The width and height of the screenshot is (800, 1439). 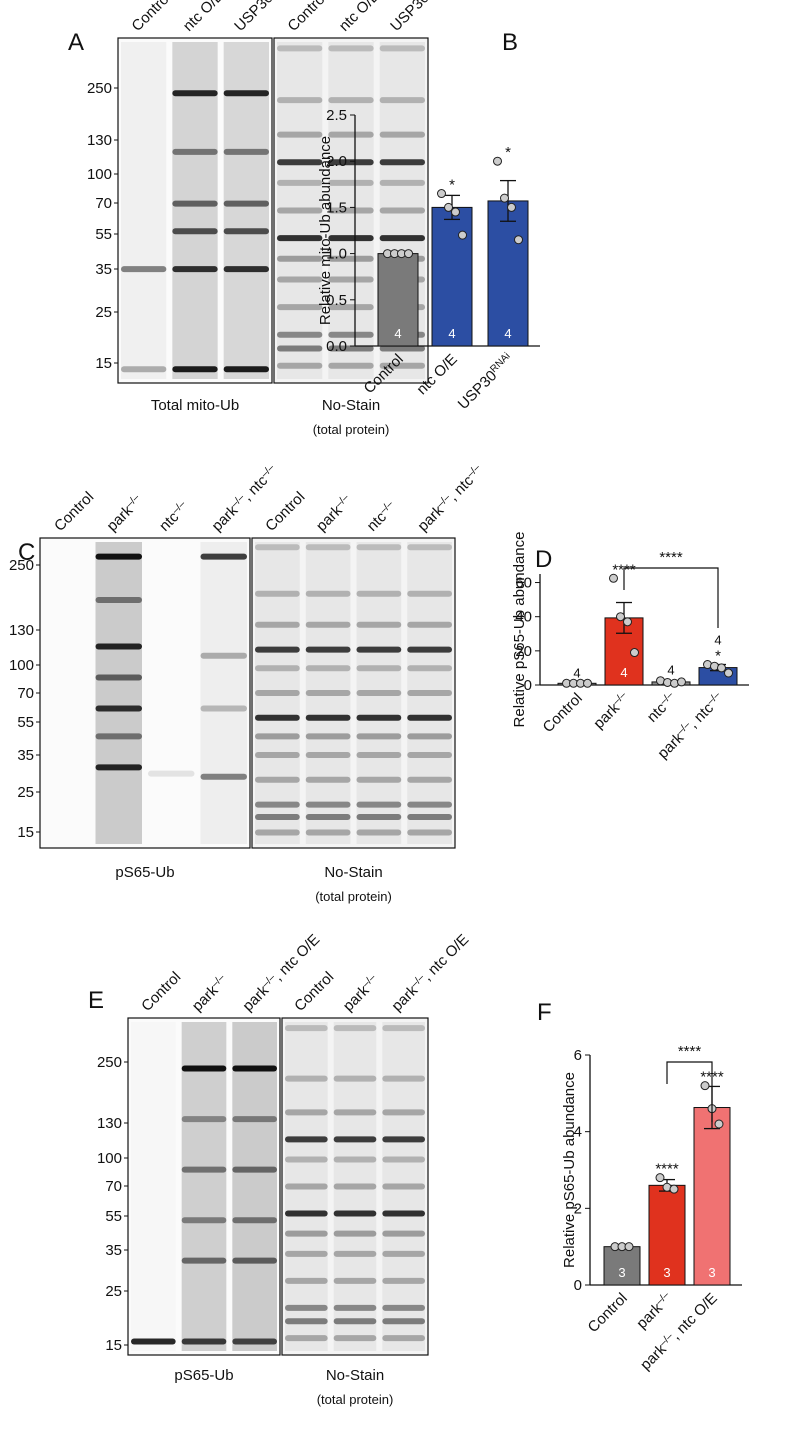 What do you see at coordinates (113, 1291) in the screenshot?
I see `marker-label: 25` at bounding box center [113, 1291].